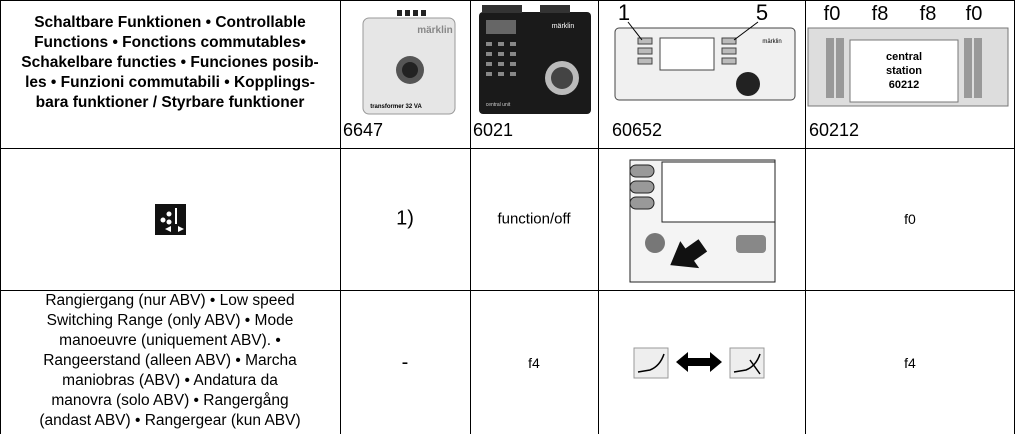 This screenshot has width=1015, height=434. Describe the element at coordinates (493, 130) in the screenshot. I see `device-number: 6021` at that location.